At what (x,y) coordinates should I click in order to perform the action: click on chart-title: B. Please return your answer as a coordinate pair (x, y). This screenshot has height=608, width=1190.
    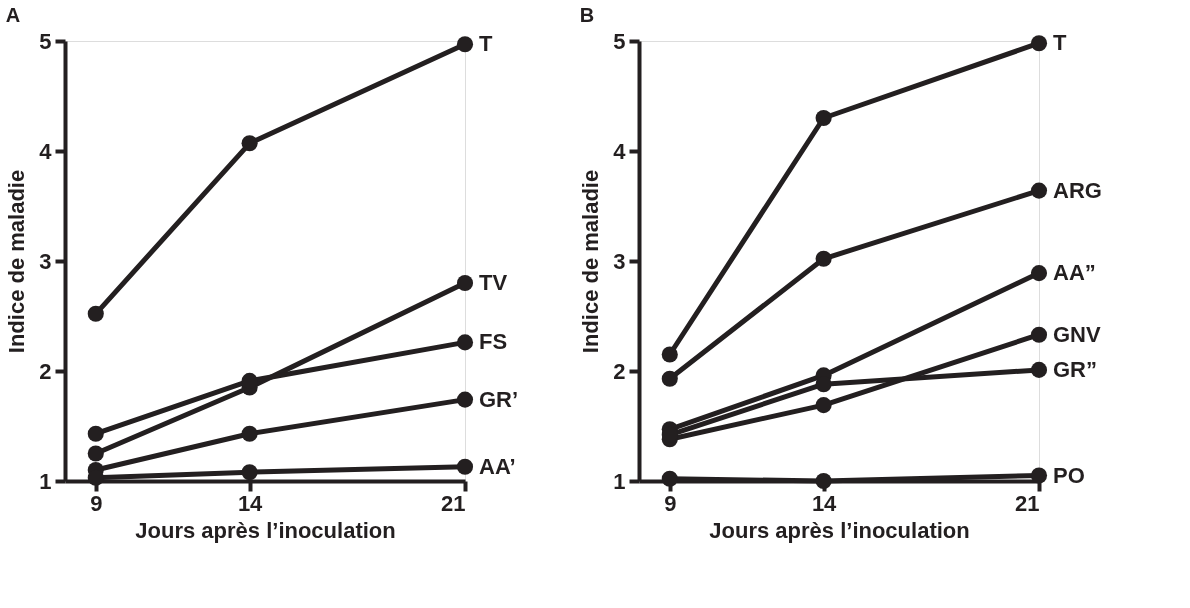
    Looking at the image, I should click on (587, 15).